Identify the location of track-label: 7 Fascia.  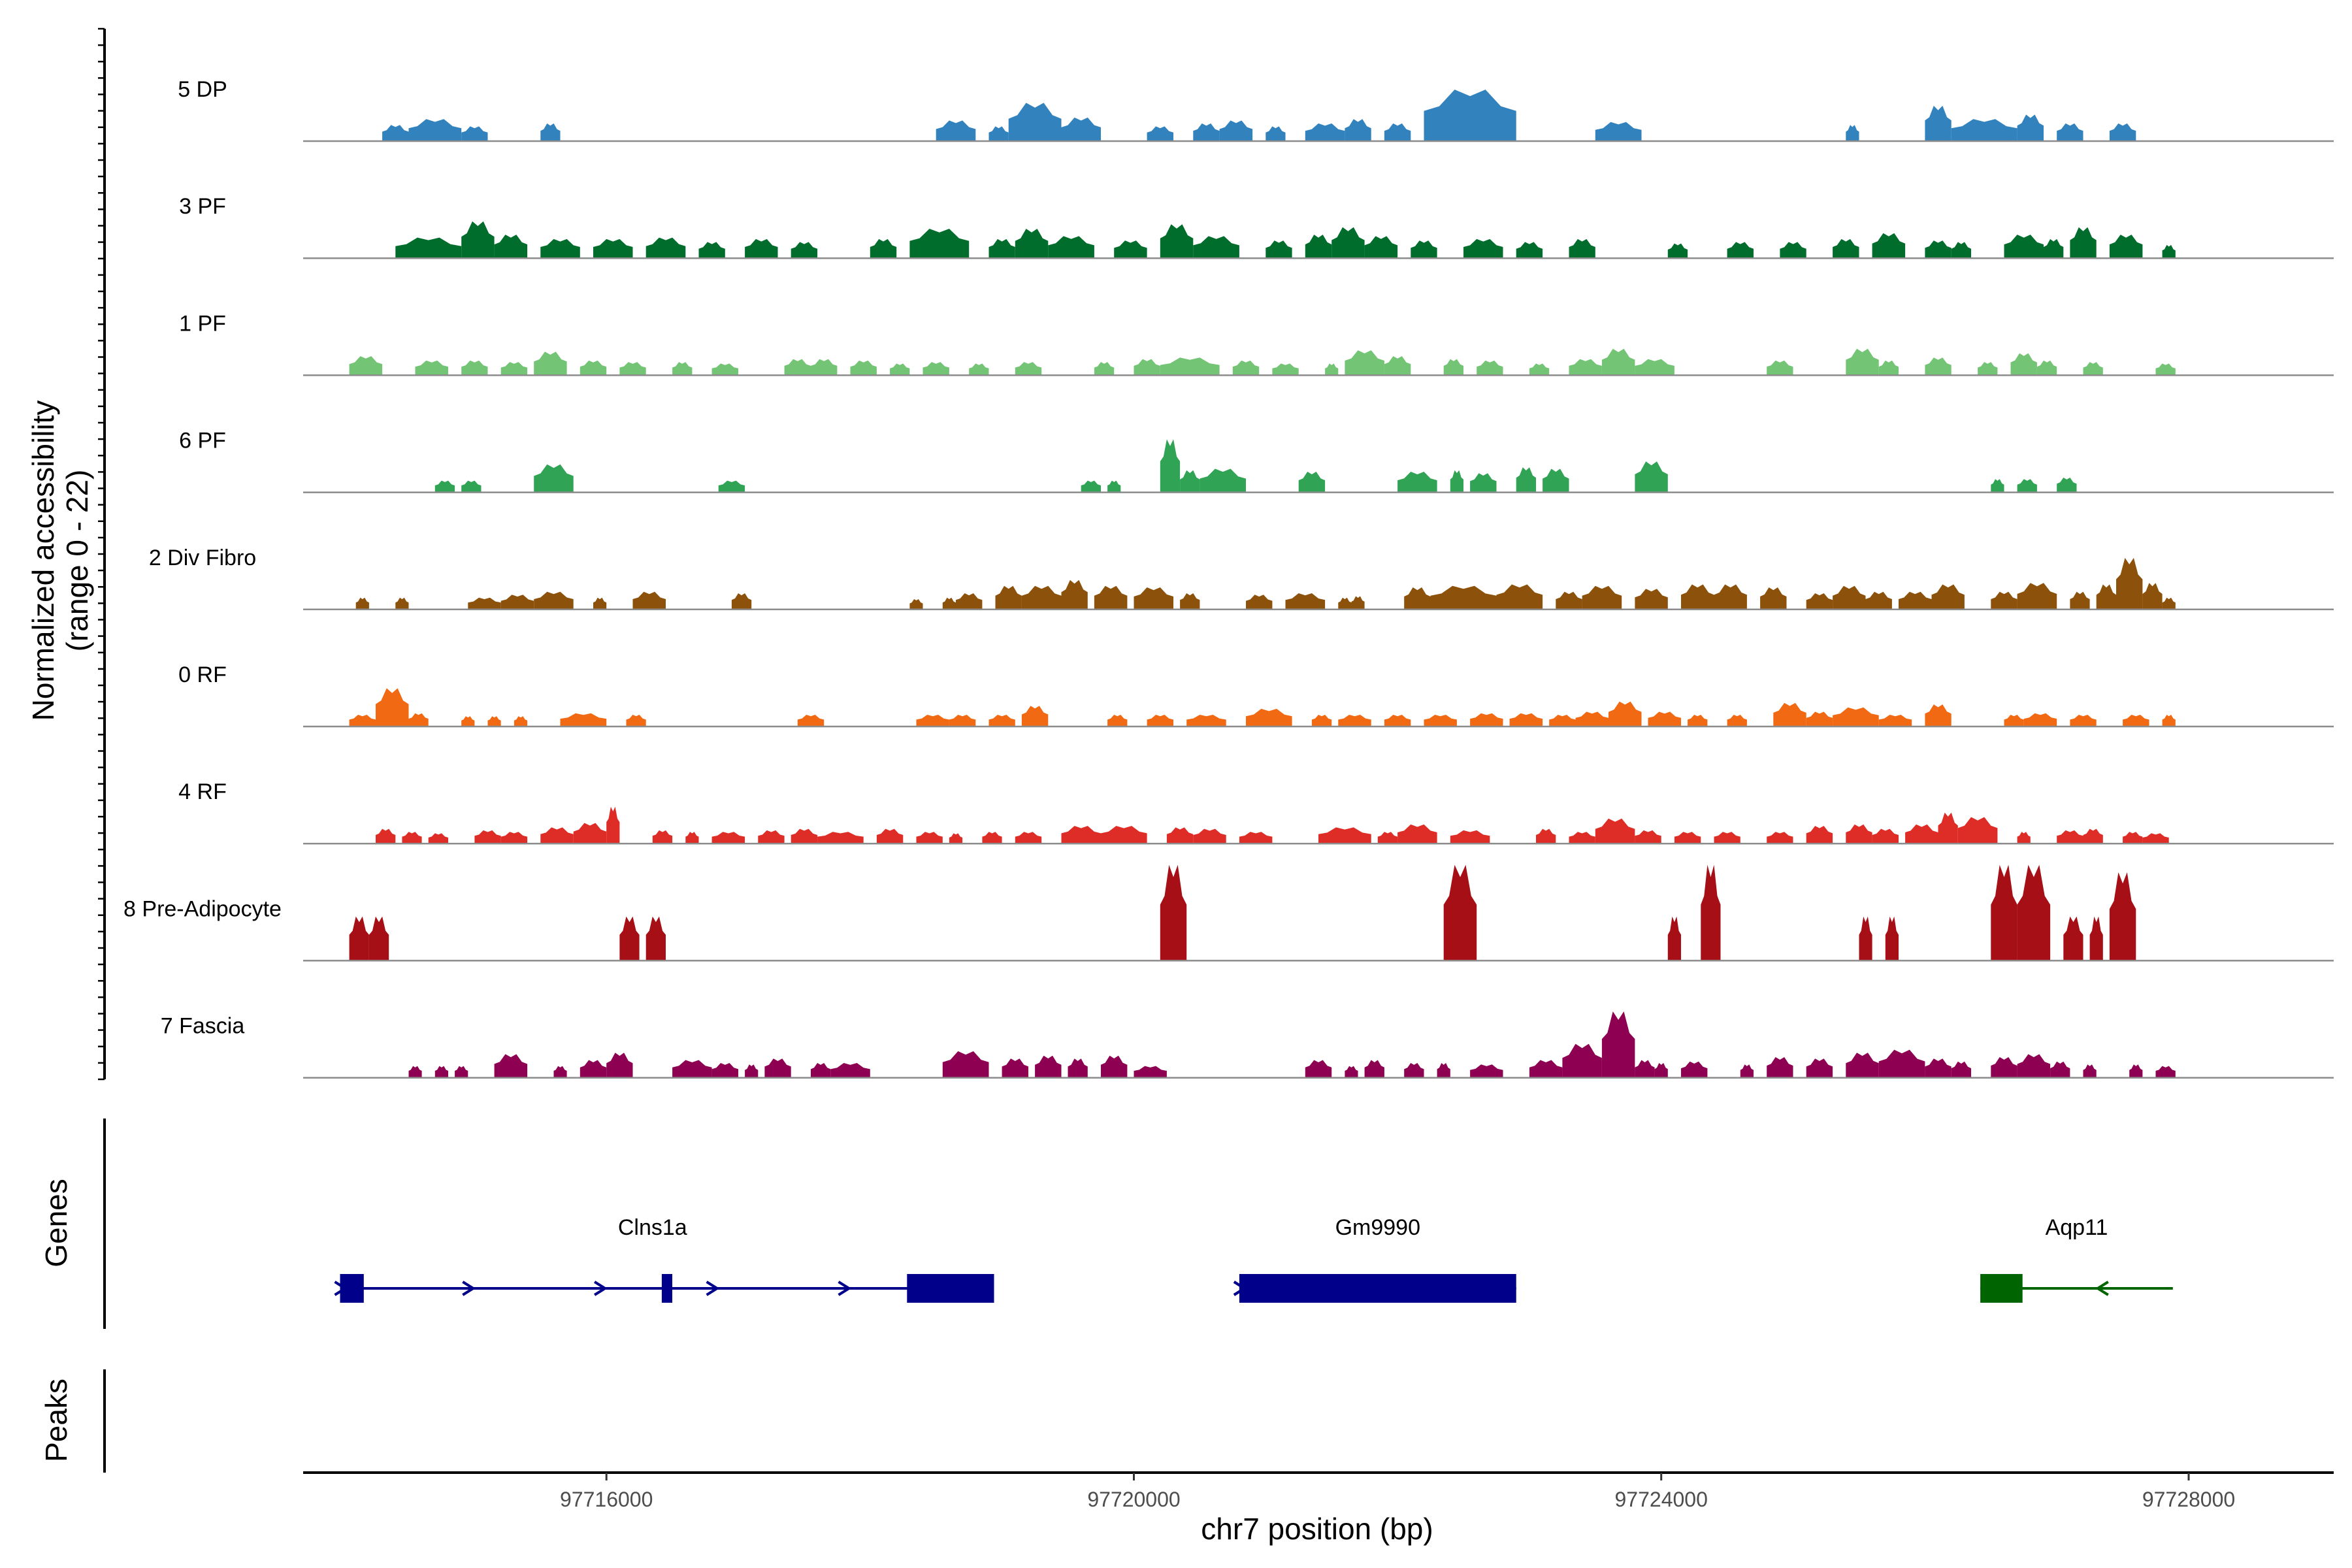
(203, 1026).